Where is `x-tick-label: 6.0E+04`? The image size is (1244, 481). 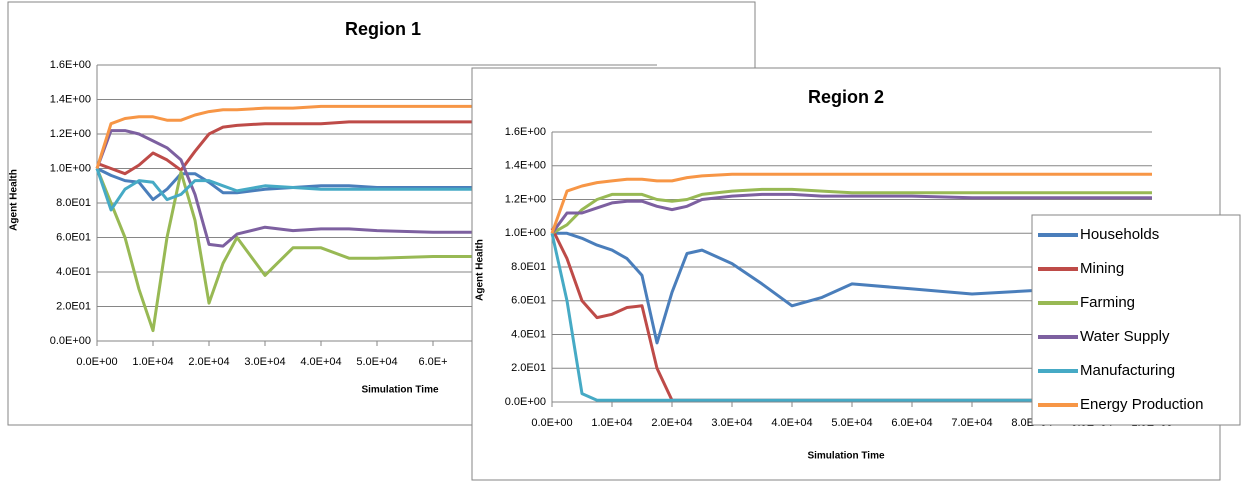 x-tick-label: 6.0E+04 is located at coordinates (911, 423).